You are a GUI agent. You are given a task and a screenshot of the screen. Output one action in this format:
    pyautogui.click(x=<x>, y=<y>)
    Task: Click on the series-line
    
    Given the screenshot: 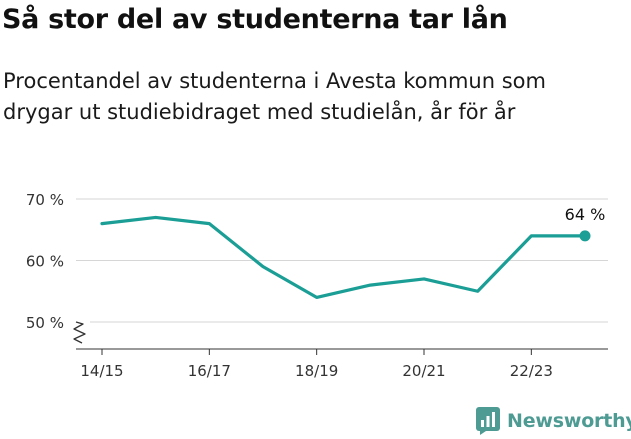 What is the action you would take?
    pyautogui.click(x=343, y=257)
    